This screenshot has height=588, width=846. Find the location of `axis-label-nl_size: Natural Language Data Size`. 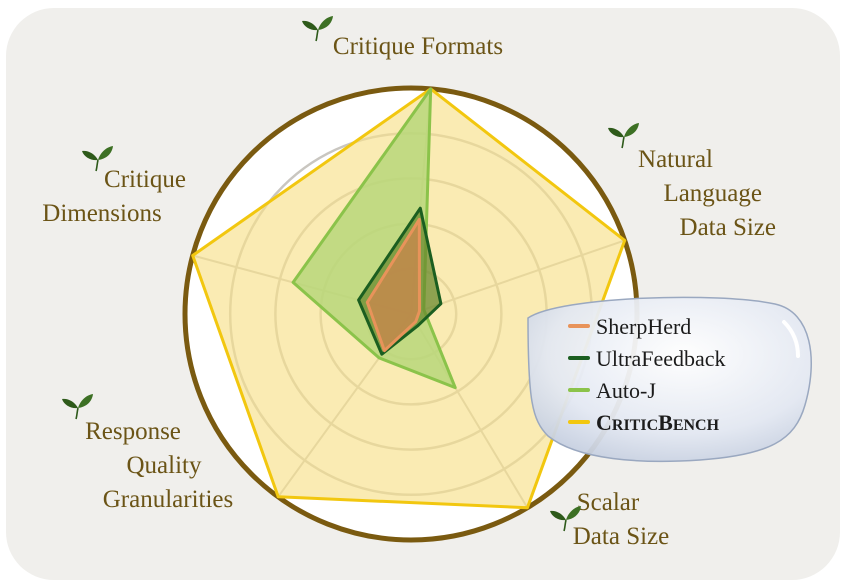

axis-label-nl_size: Natural Language Data Size is located at coordinates (691, 181).